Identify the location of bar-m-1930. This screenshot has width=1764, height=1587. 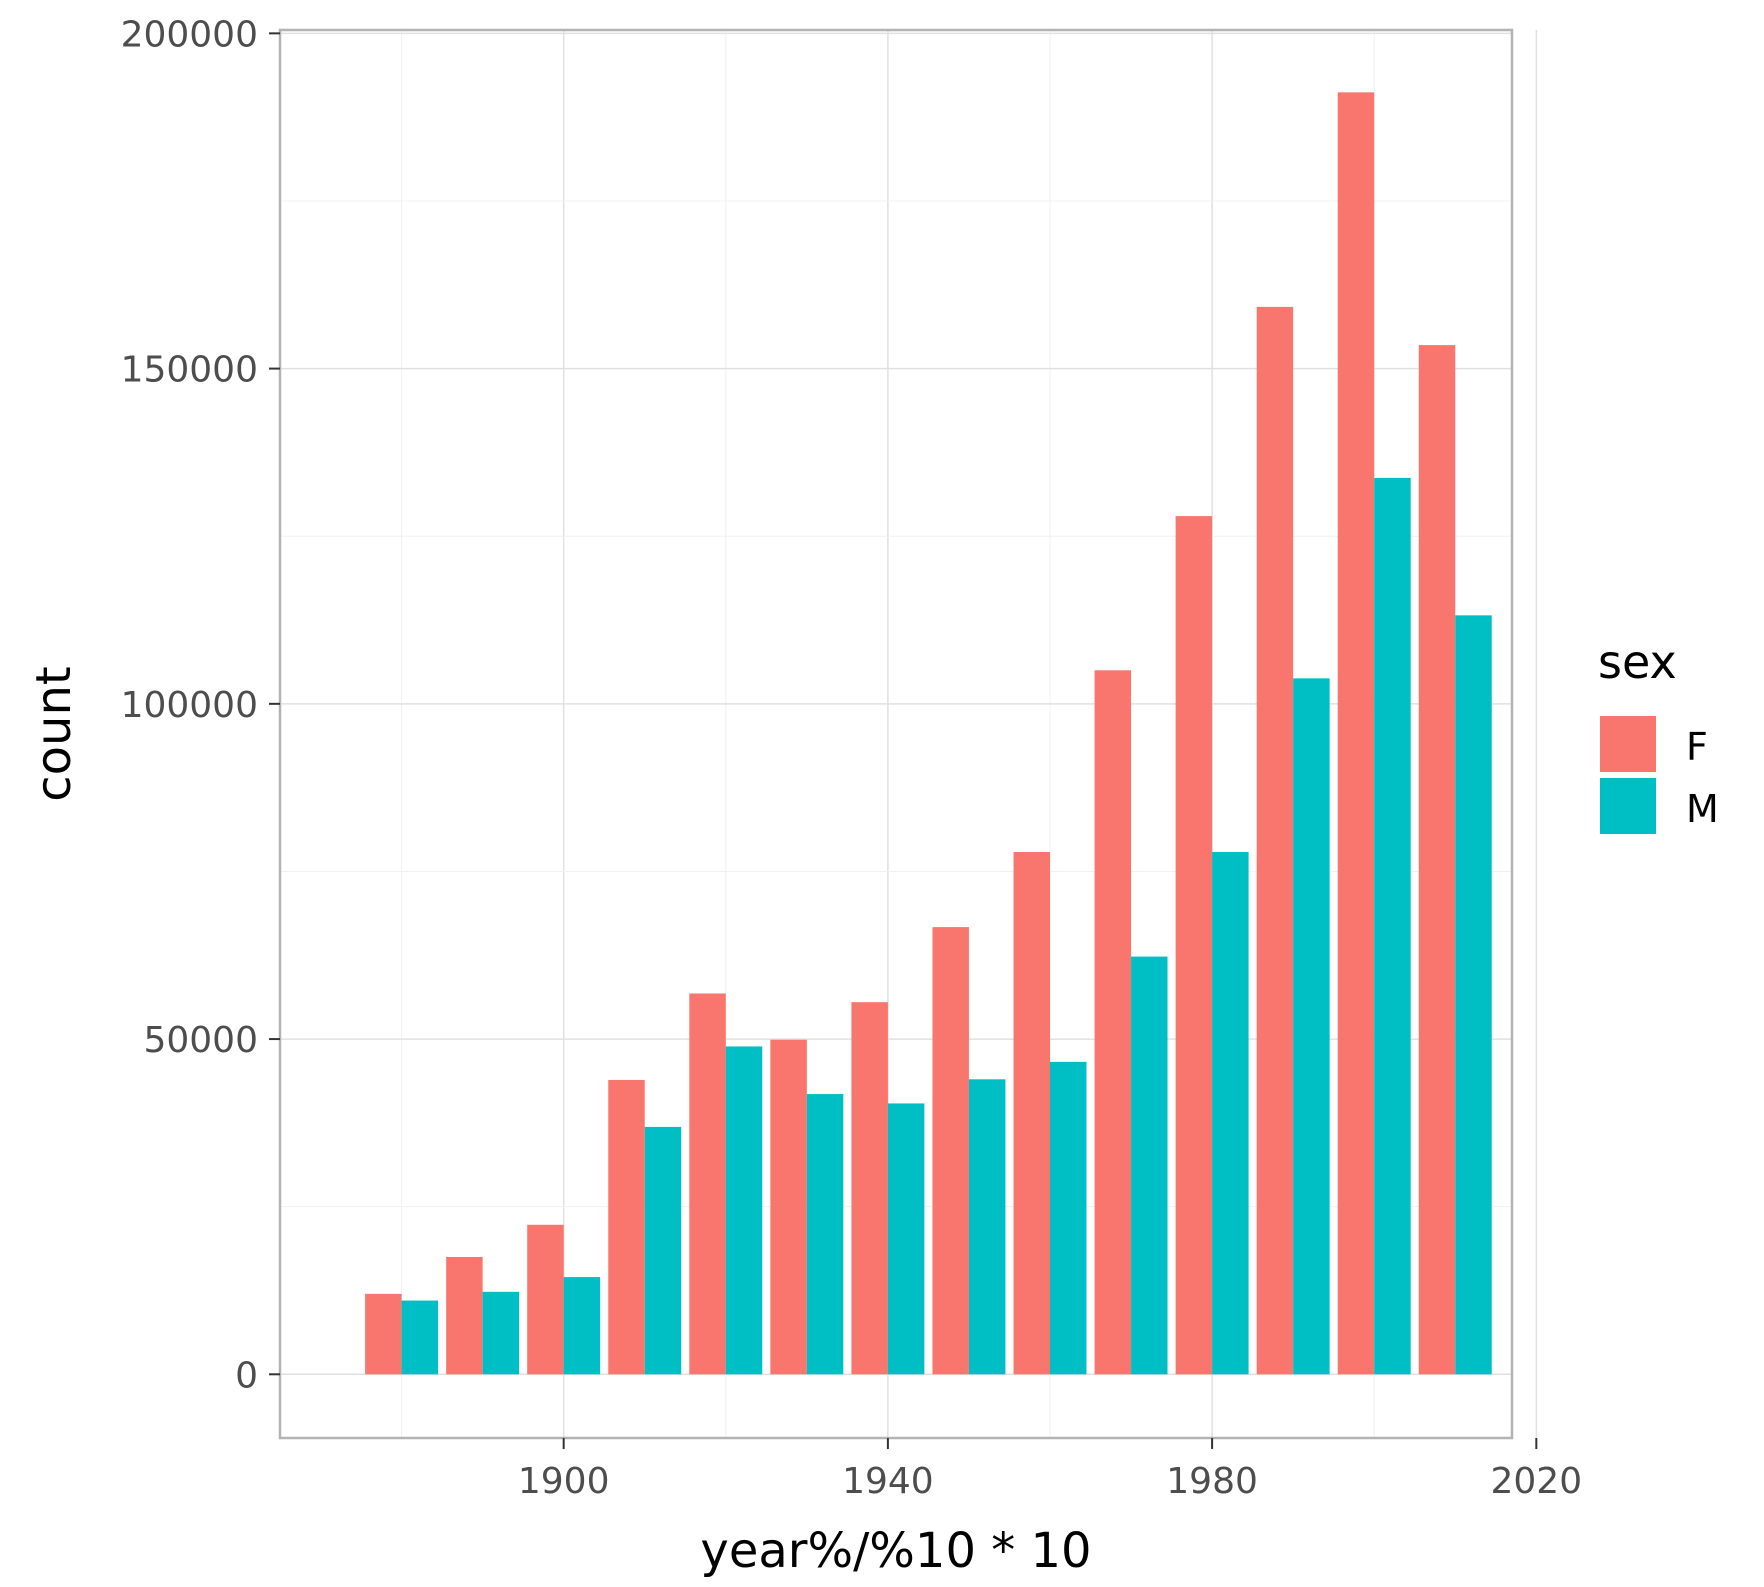
(825, 1234).